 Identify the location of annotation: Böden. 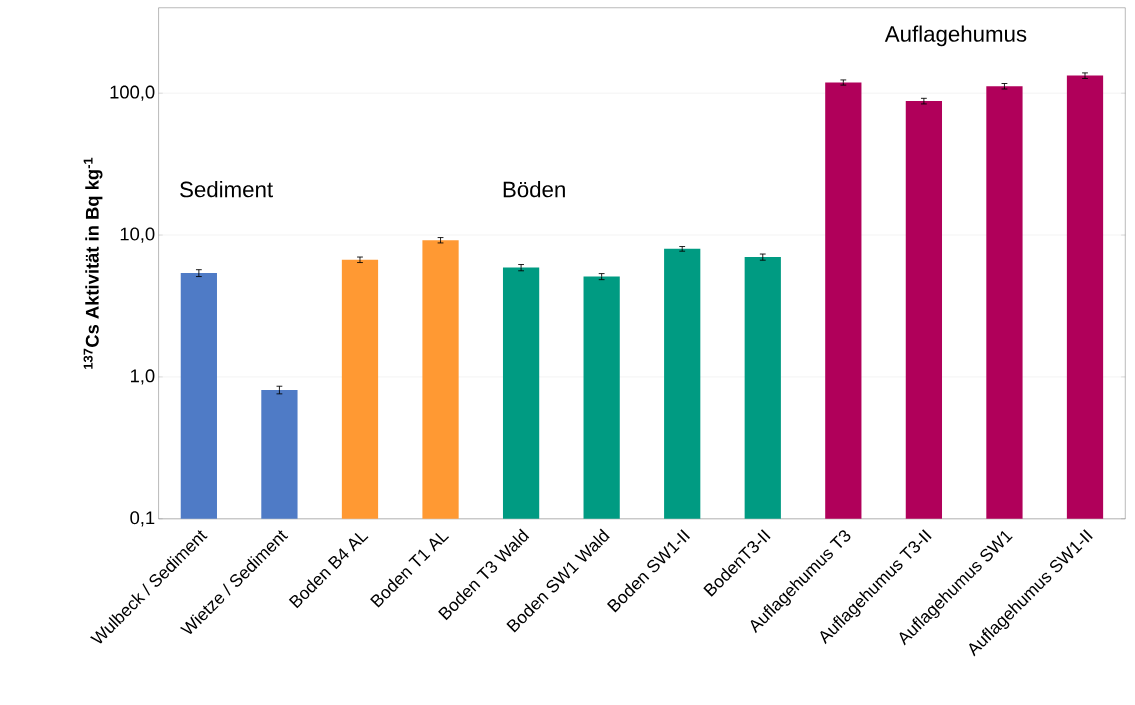
(534, 189).